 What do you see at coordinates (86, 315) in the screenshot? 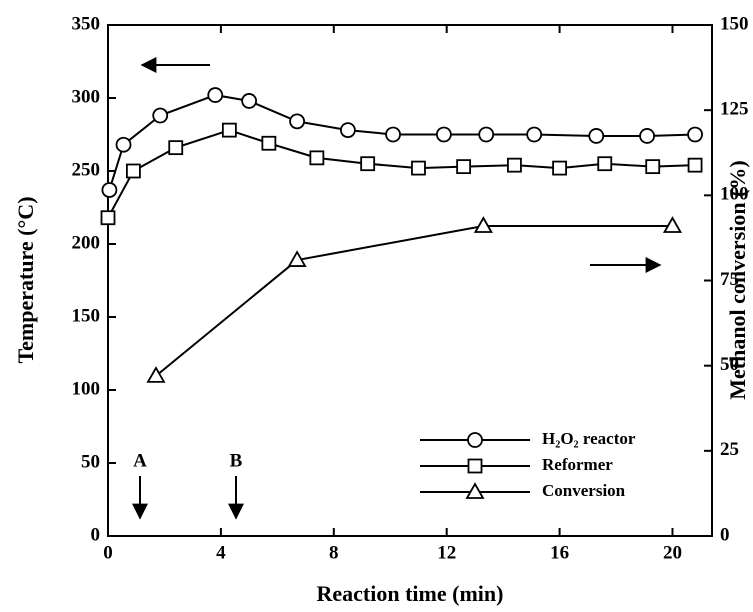
I see `y-tick-label: 150` at bounding box center [86, 315].